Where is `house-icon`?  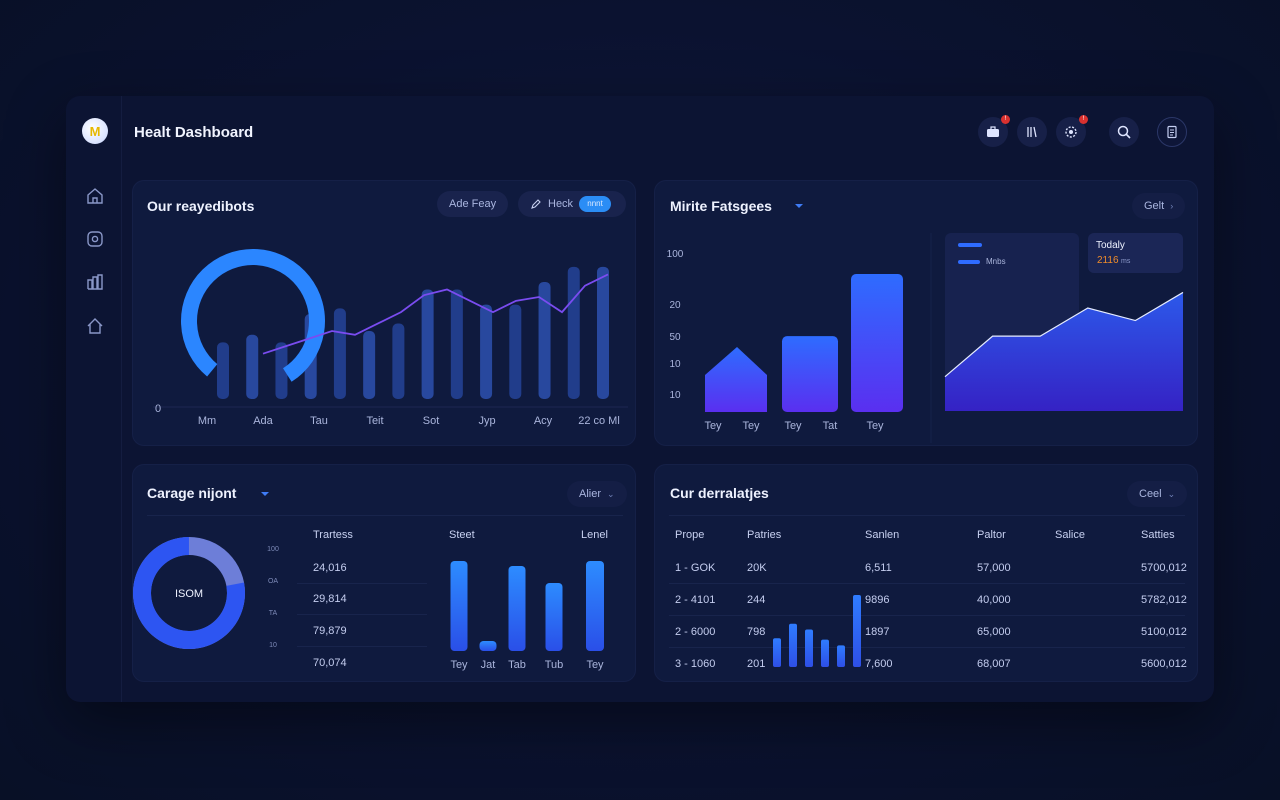 house-icon is located at coordinates (95, 326).